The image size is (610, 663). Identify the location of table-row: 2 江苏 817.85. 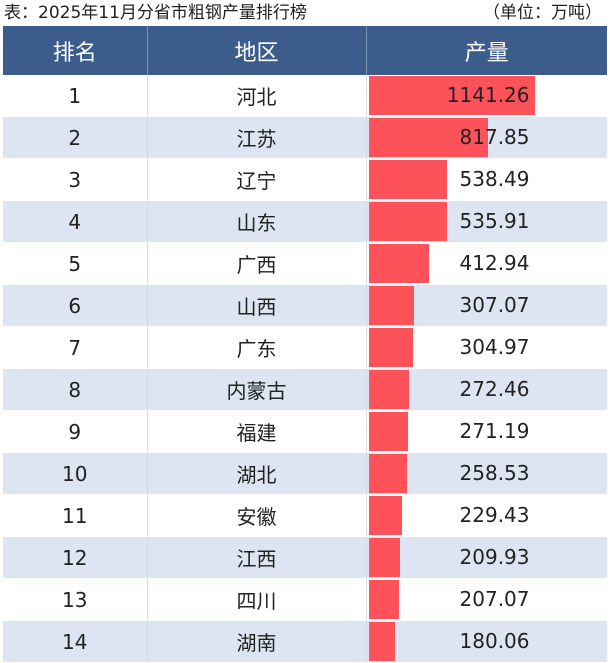
(305, 137).